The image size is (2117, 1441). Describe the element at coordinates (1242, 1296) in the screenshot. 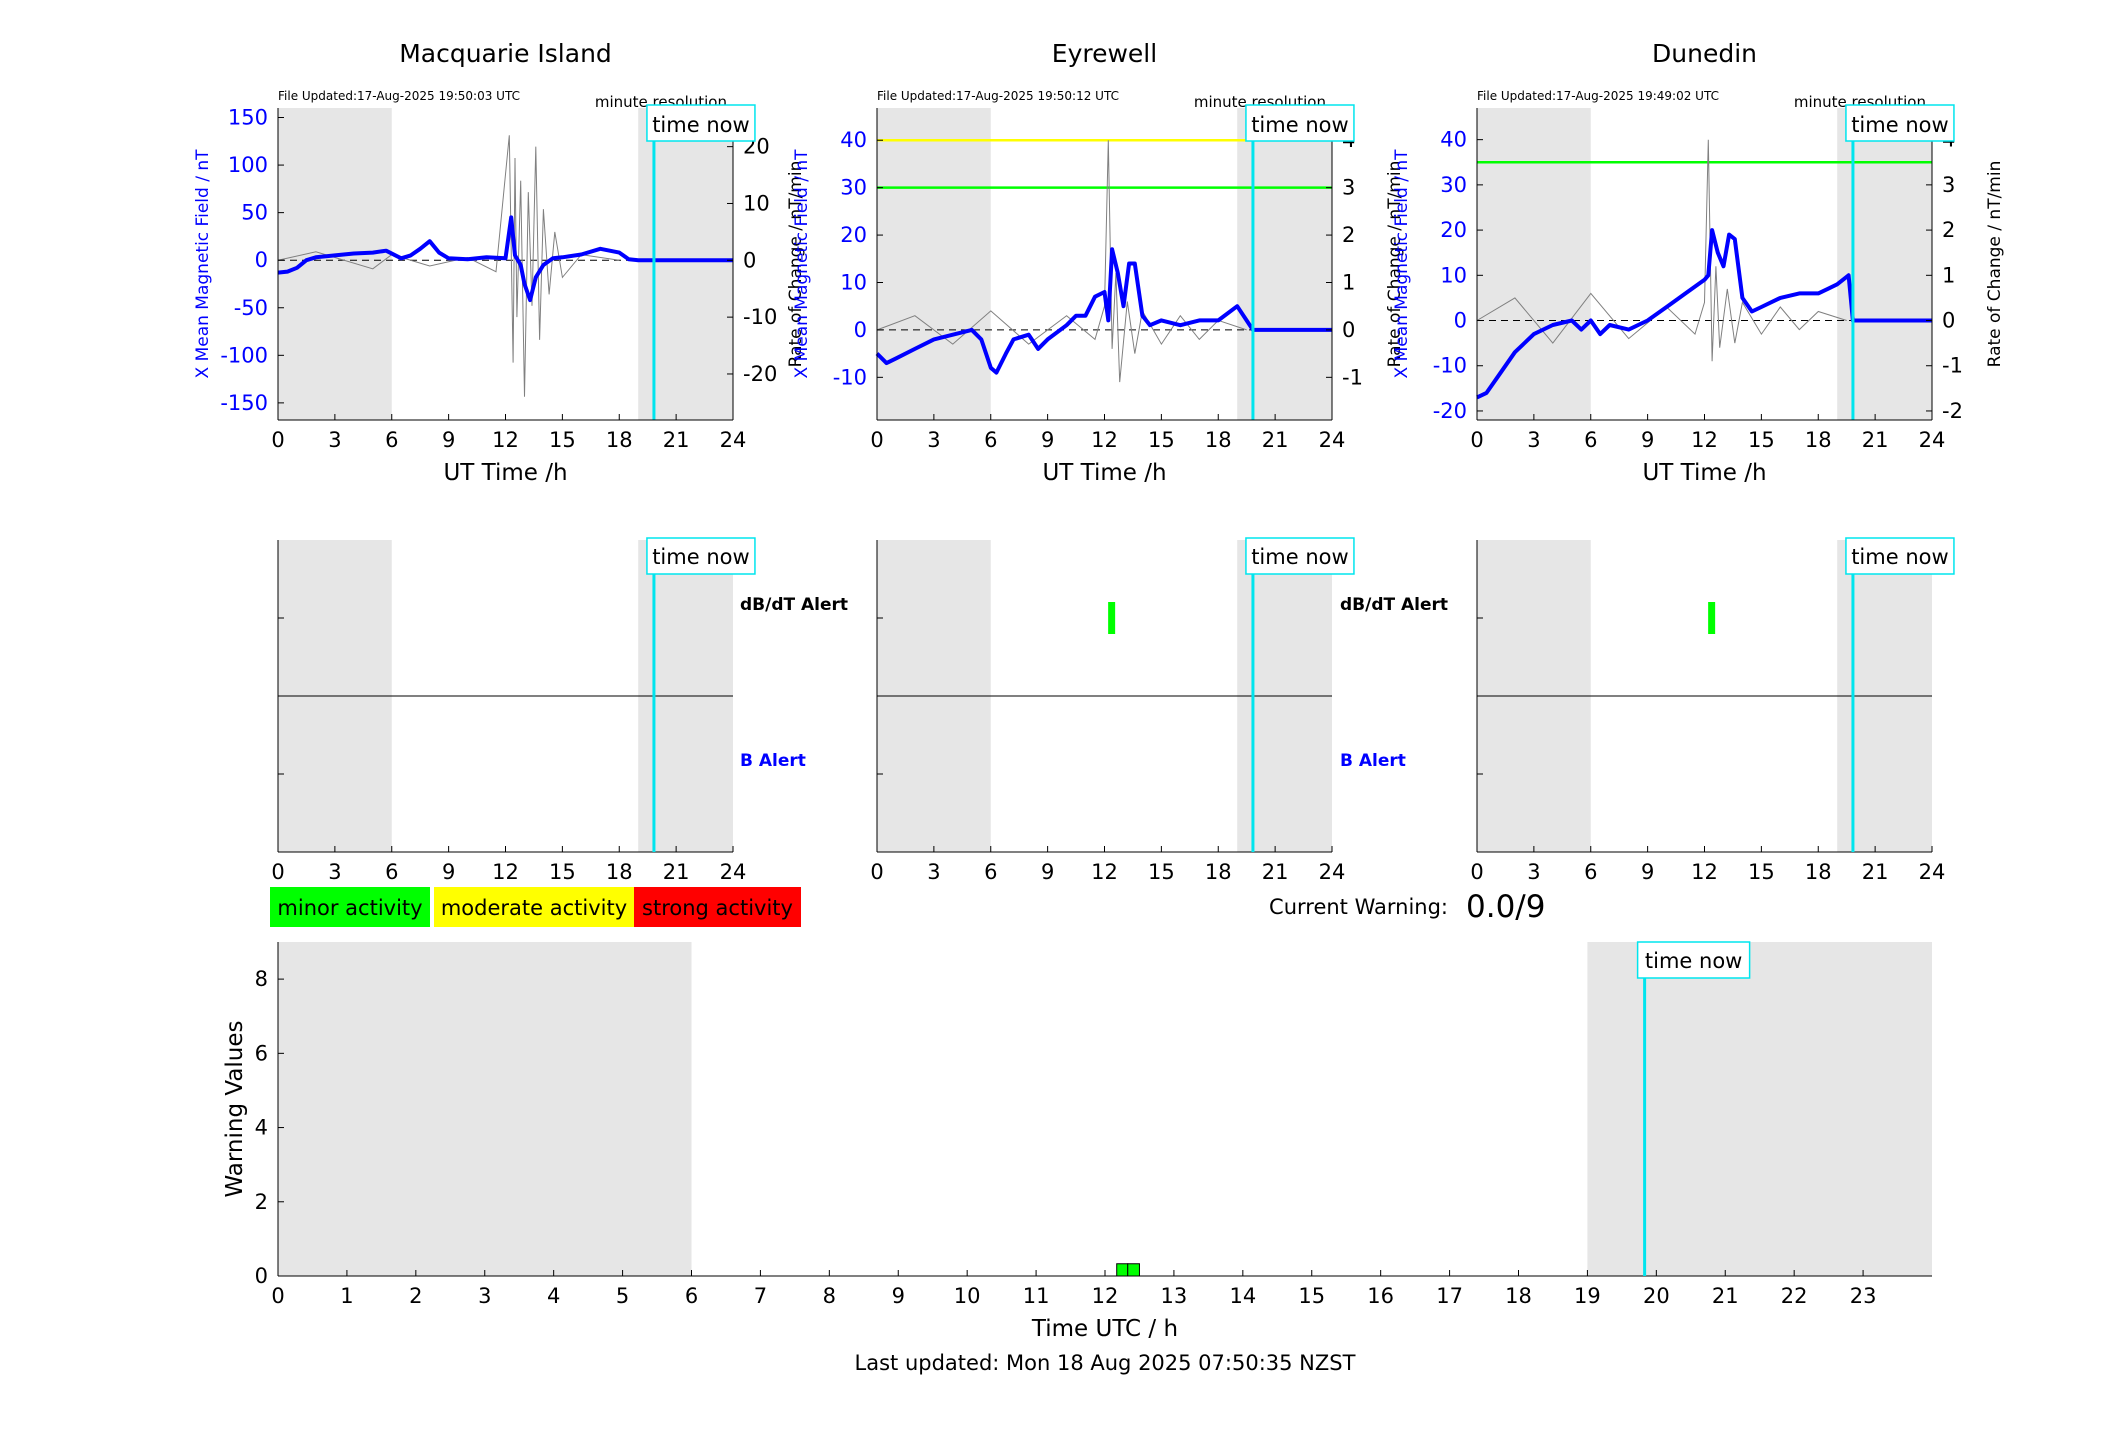

I see `x-tick-label: 14` at that location.